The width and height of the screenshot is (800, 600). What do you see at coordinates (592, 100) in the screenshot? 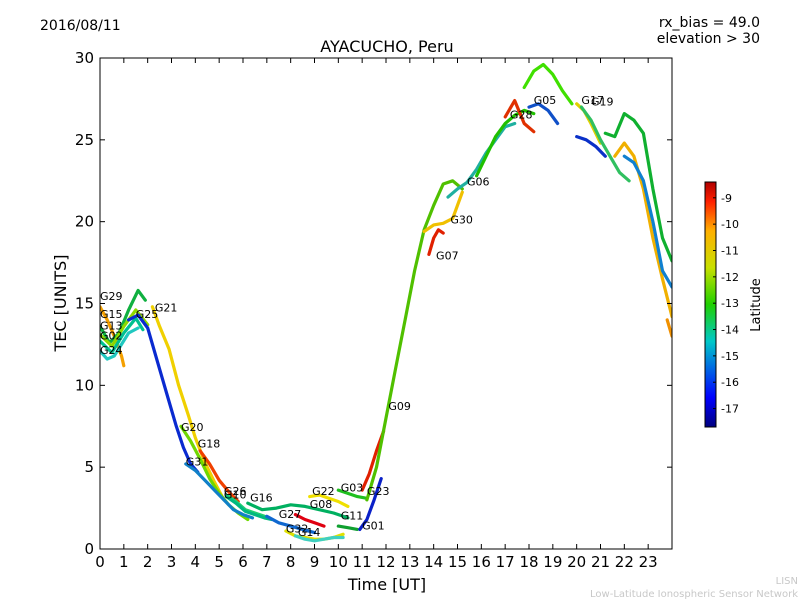
I see `sat-label-G17: G17` at bounding box center [592, 100].